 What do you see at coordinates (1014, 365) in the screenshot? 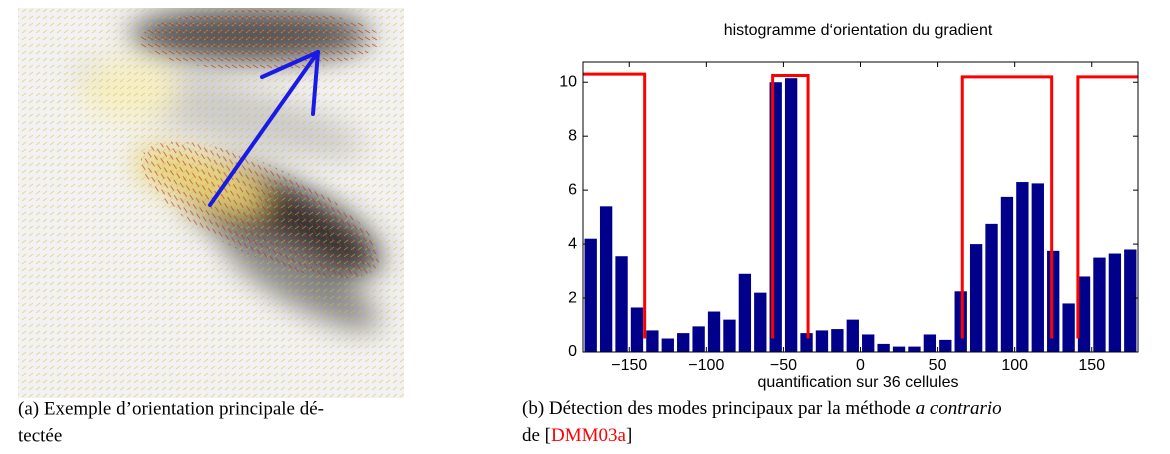
I see `x-tick-label: 100` at bounding box center [1014, 365].